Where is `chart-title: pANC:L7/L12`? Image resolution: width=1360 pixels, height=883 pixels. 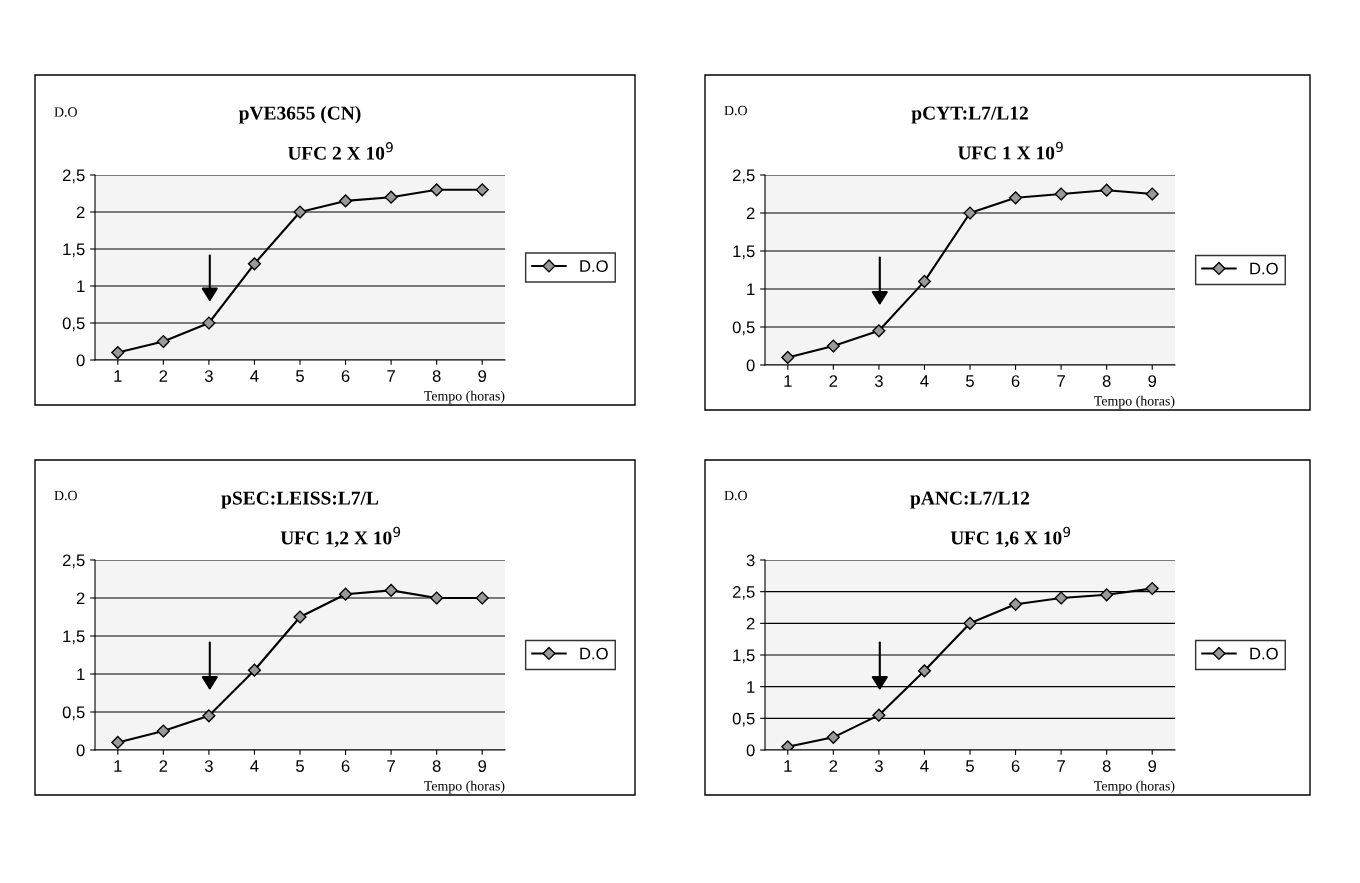 chart-title: pANC:L7/L12 is located at coordinates (970, 500).